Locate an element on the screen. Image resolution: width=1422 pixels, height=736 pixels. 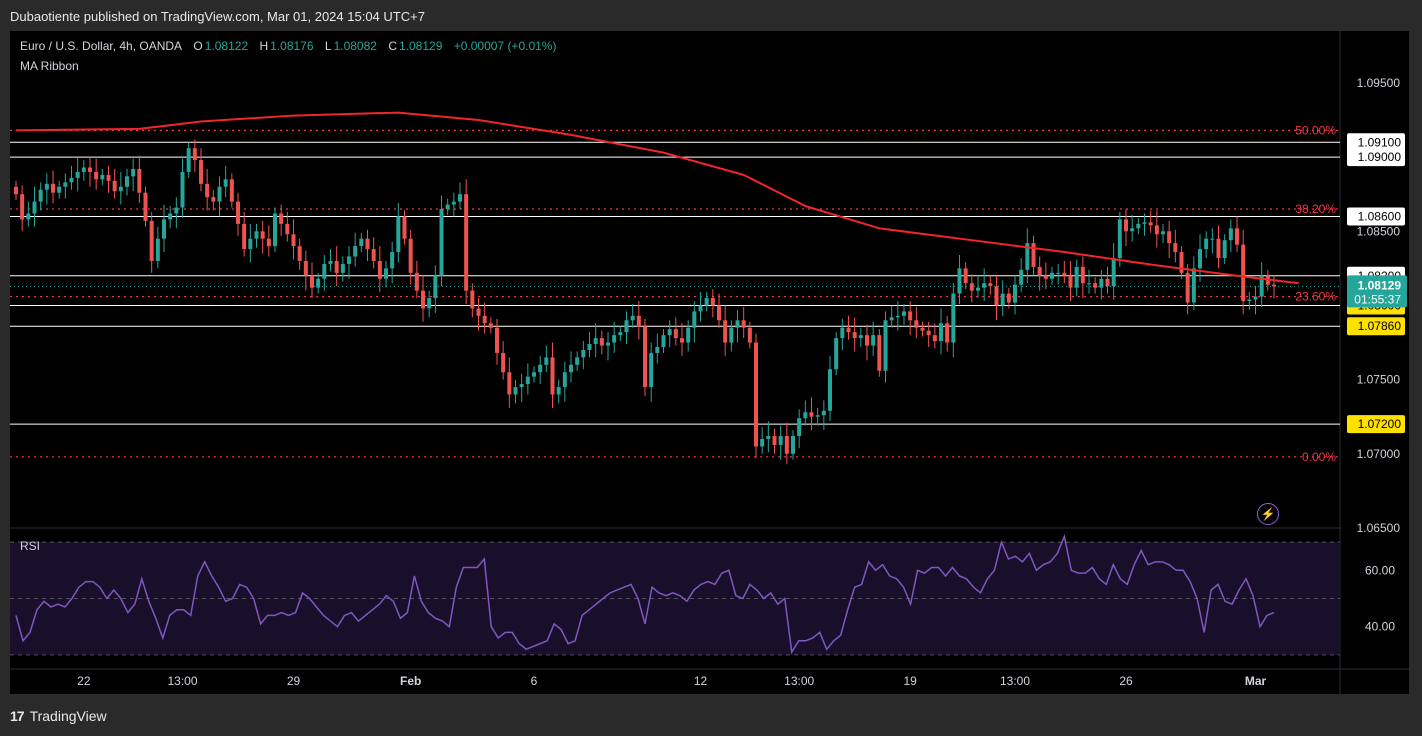
rsi-tick-label: 60.00 is located at coordinates (1380, 570).